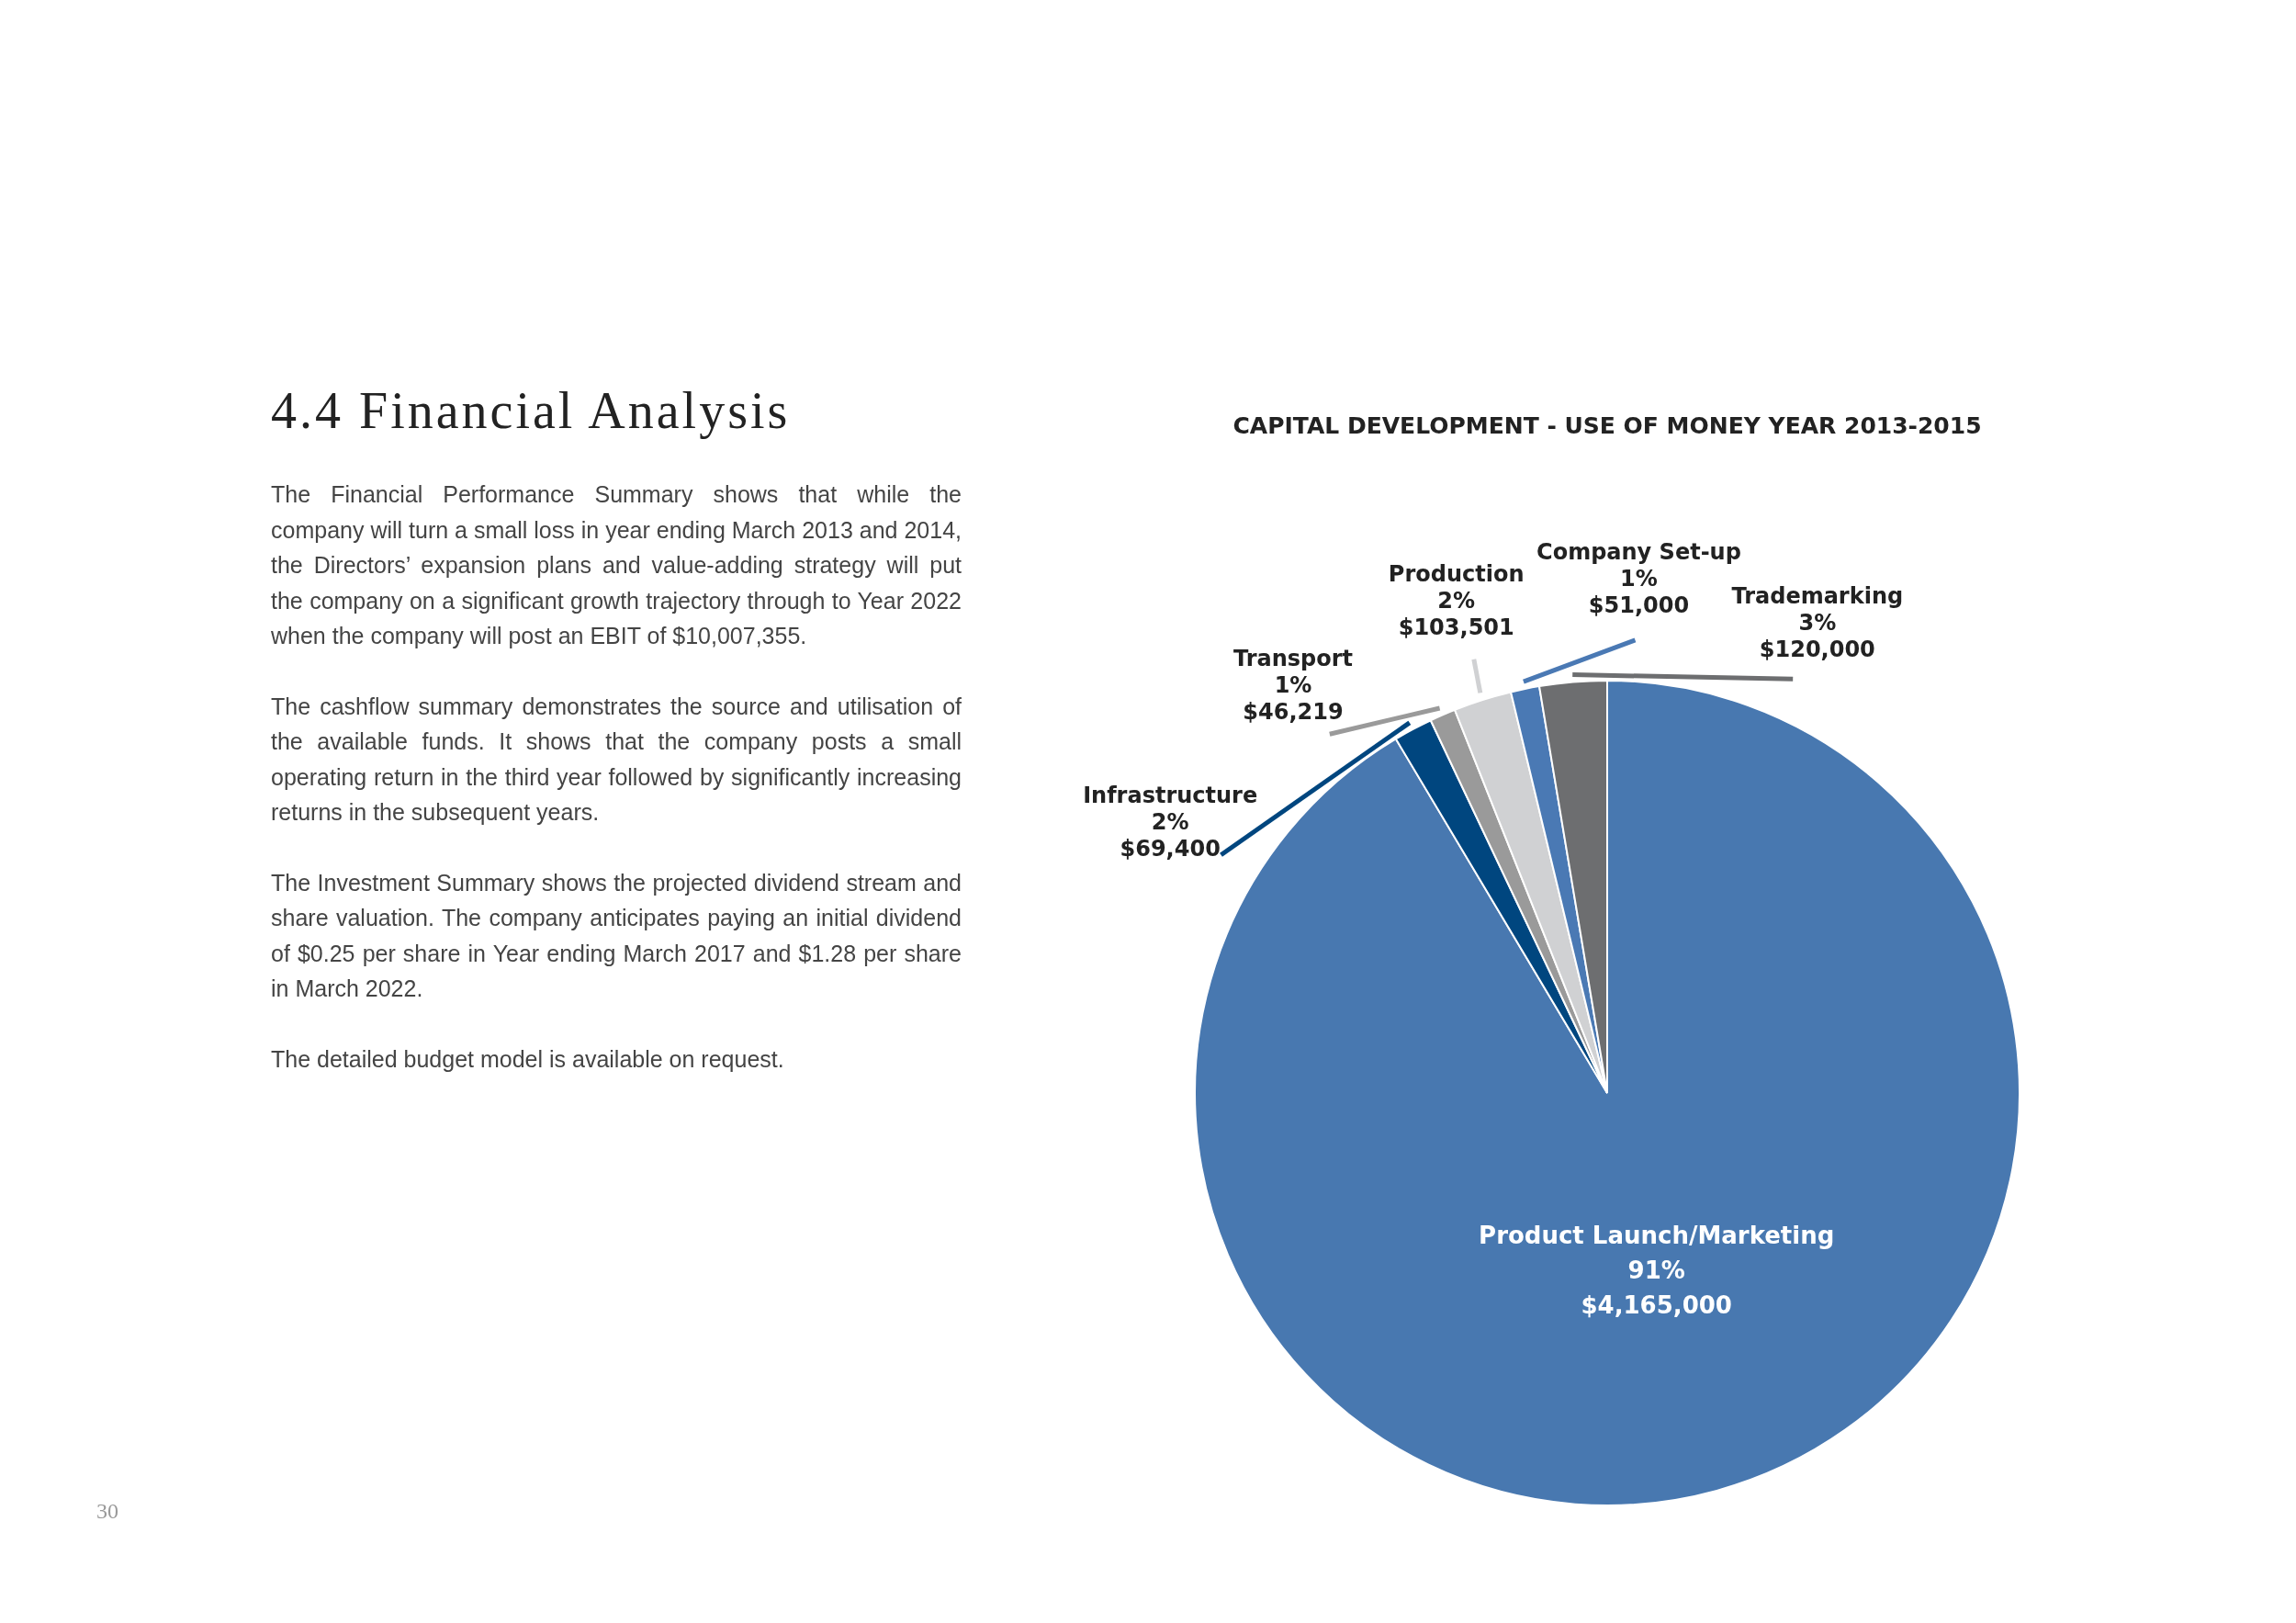 Image resolution: width=2296 pixels, height=1623 pixels. Describe the element at coordinates (107, 1511) in the screenshot. I see `text: 30` at that location.